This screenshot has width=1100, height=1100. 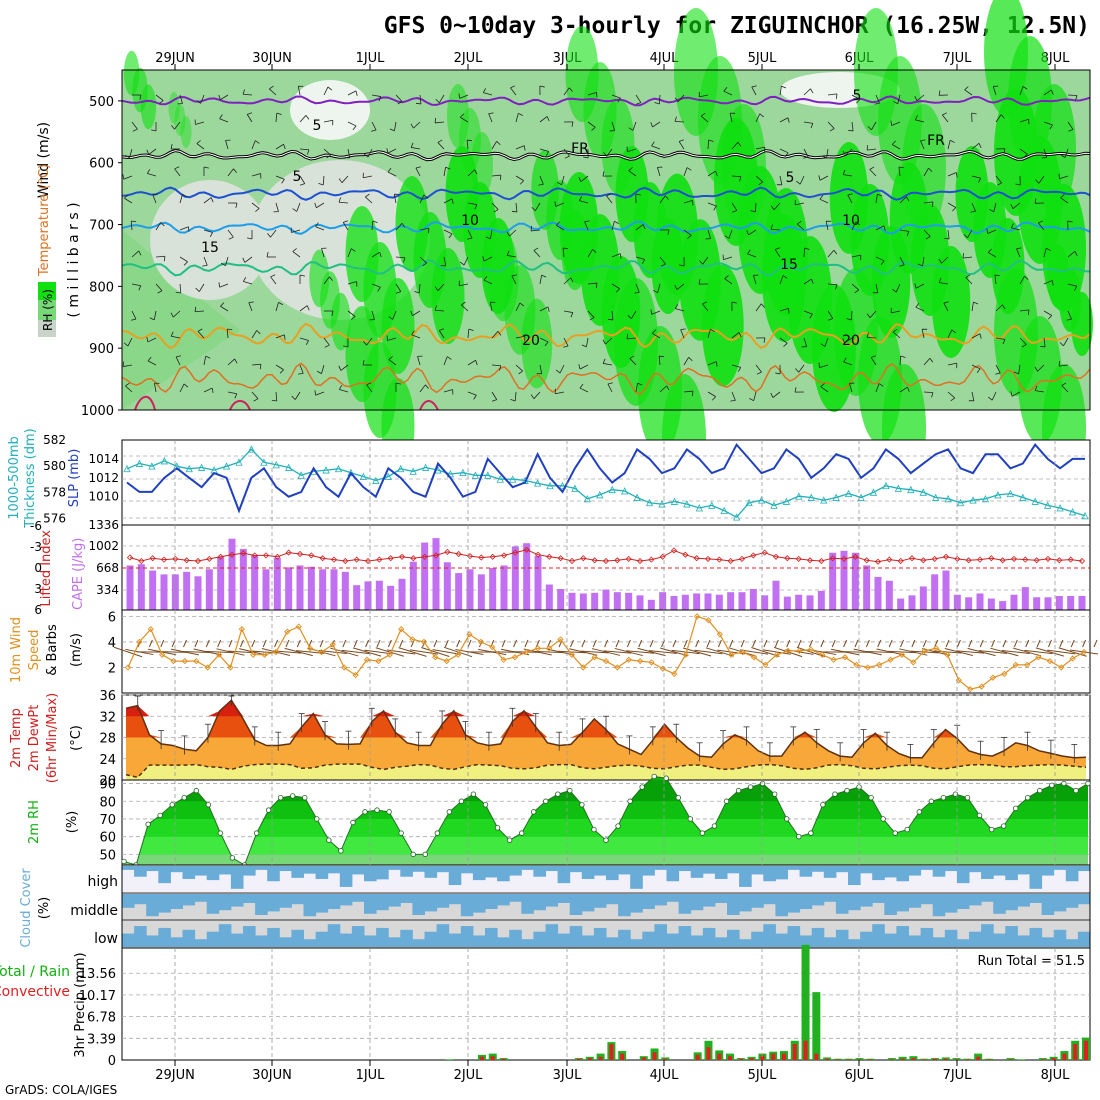 What do you see at coordinates (112, 668) in the screenshot?
I see `wind10-tick-label: 2` at bounding box center [112, 668].